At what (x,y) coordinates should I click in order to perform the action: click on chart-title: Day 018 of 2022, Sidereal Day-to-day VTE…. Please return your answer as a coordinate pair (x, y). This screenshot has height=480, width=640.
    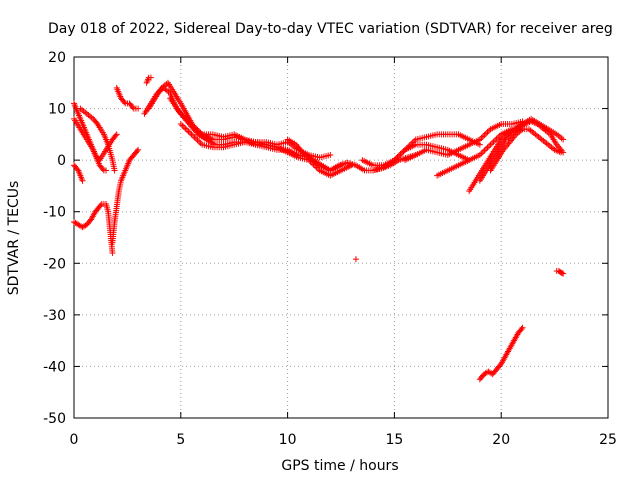
    Looking at the image, I should click on (330, 29).